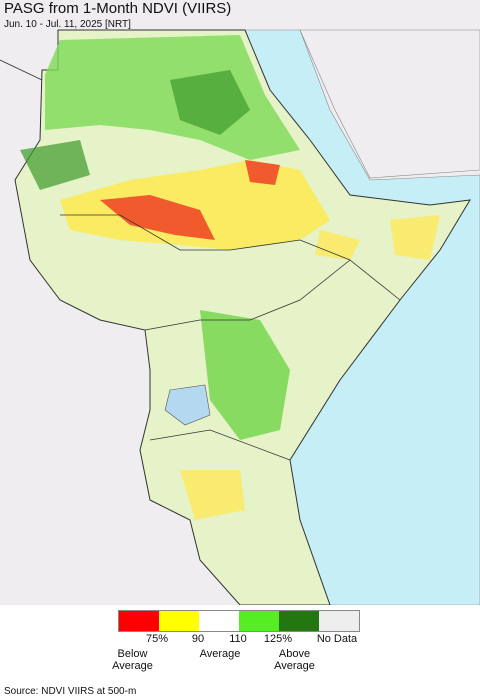 This screenshot has height=700, width=480. What do you see at coordinates (389, 104) in the screenshot?
I see `arabia` at bounding box center [389, 104].